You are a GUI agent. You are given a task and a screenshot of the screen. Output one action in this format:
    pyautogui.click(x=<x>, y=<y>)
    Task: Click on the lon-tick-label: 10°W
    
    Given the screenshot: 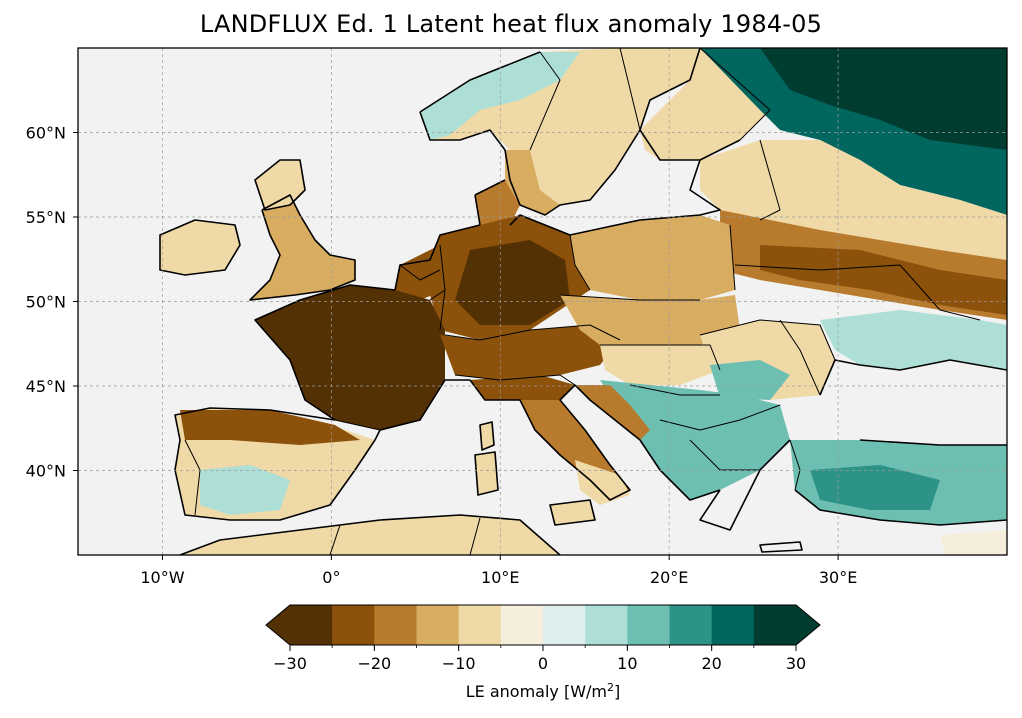 What is the action you would take?
    pyautogui.click(x=162, y=577)
    